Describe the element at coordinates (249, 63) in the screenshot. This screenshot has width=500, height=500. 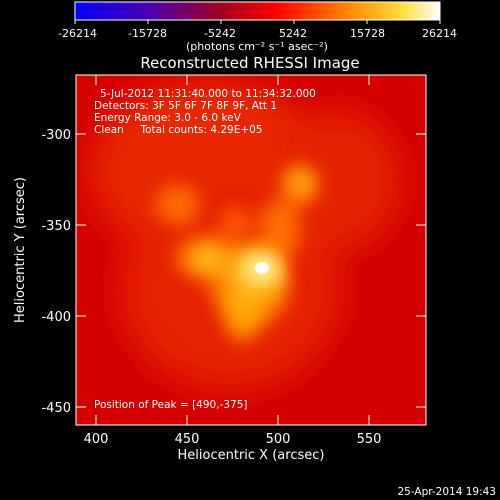
I see `plot-title: Reconstructed RHESSI Image` at that location.